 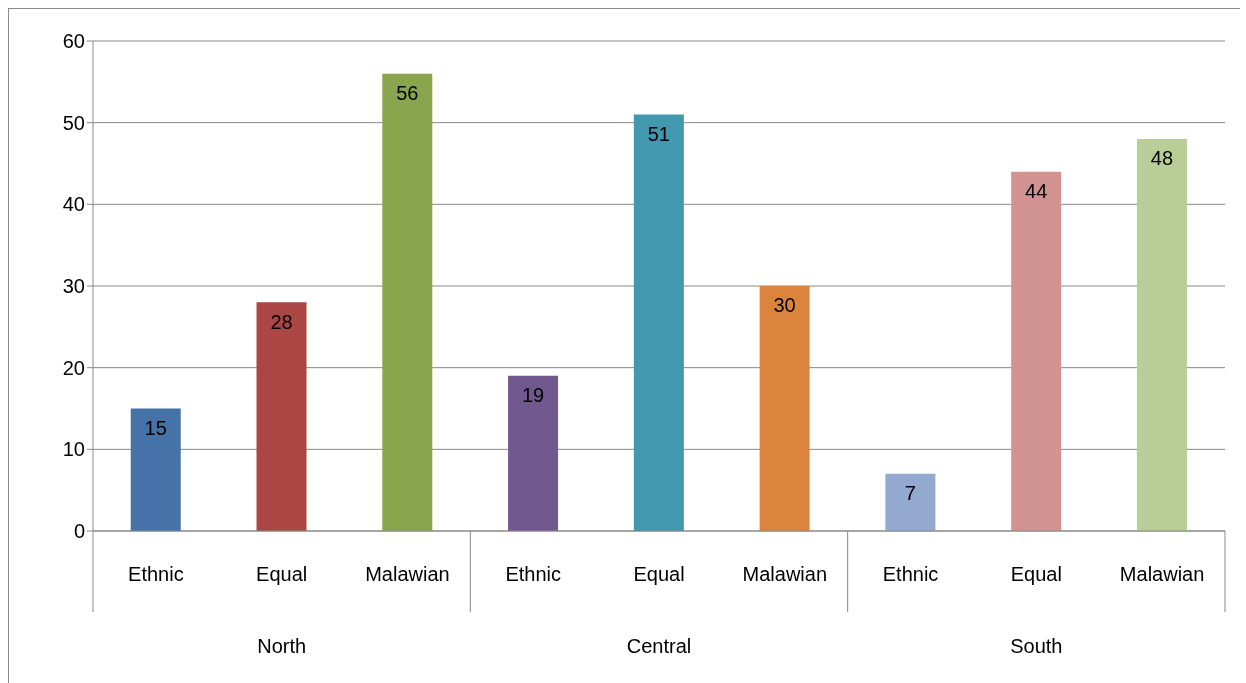 What do you see at coordinates (73, 449) in the screenshot?
I see `y-tick-label: 10` at bounding box center [73, 449].